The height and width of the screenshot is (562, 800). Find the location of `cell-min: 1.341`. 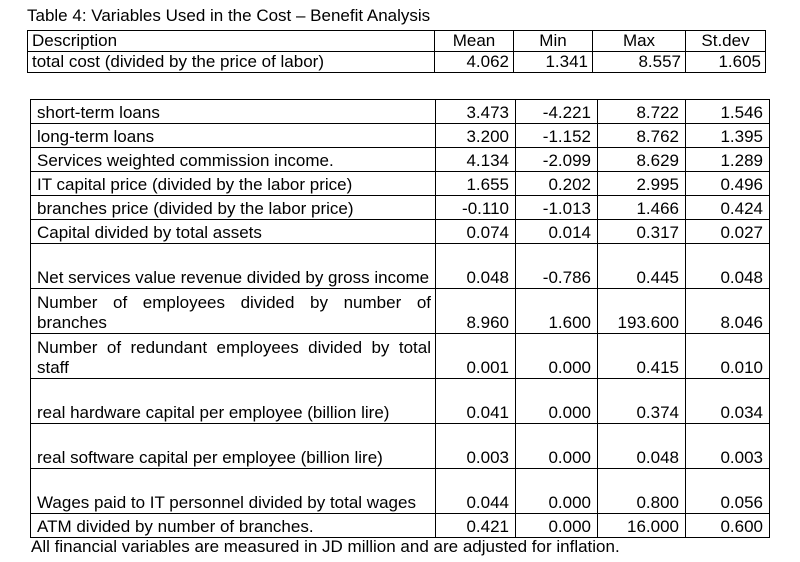

cell-min: 1.341 is located at coordinates (553, 62).